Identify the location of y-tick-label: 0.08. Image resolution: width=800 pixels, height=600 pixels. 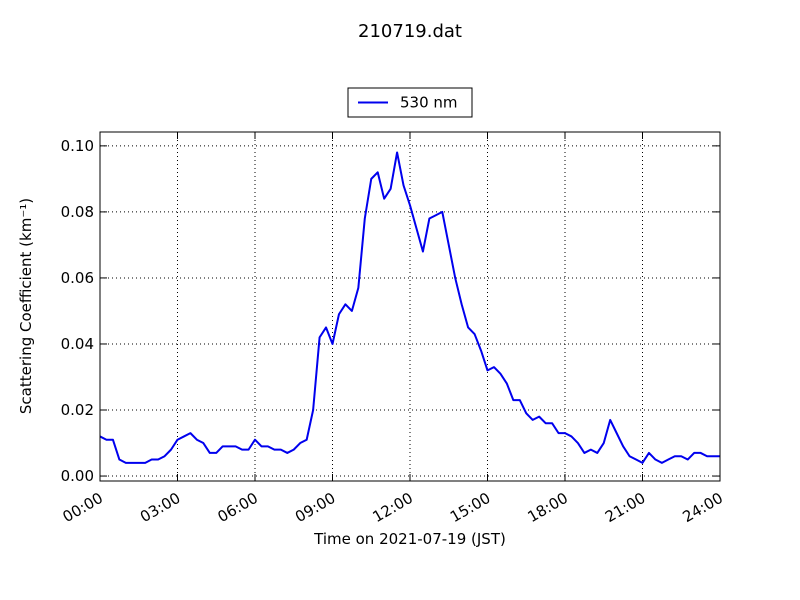
(77, 212).